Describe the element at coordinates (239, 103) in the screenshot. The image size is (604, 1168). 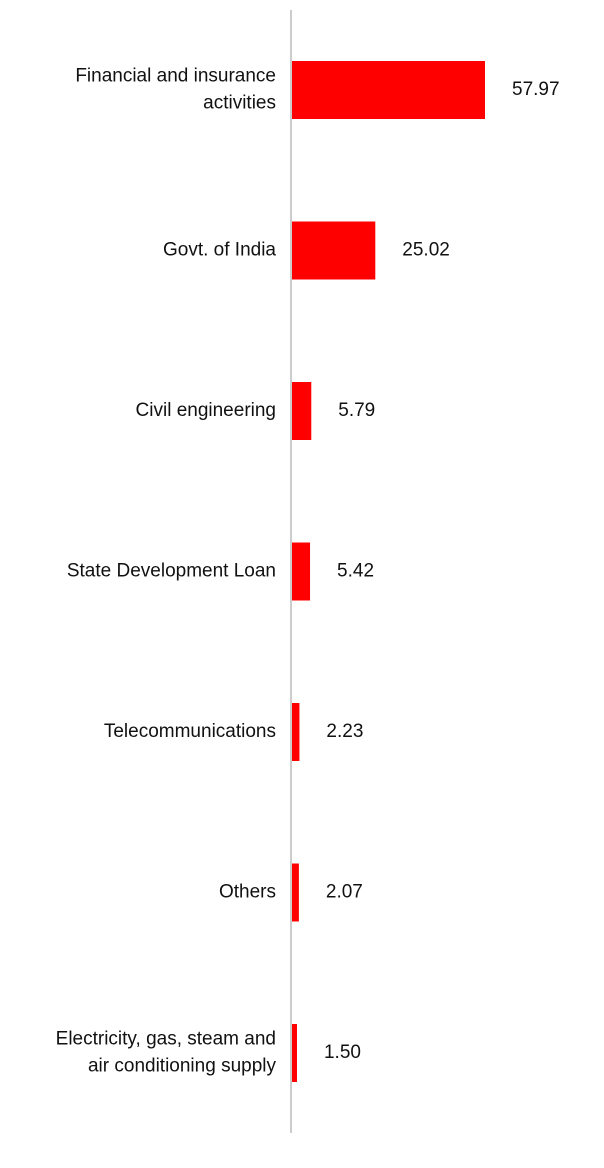
I see `category-label: activities` at that location.